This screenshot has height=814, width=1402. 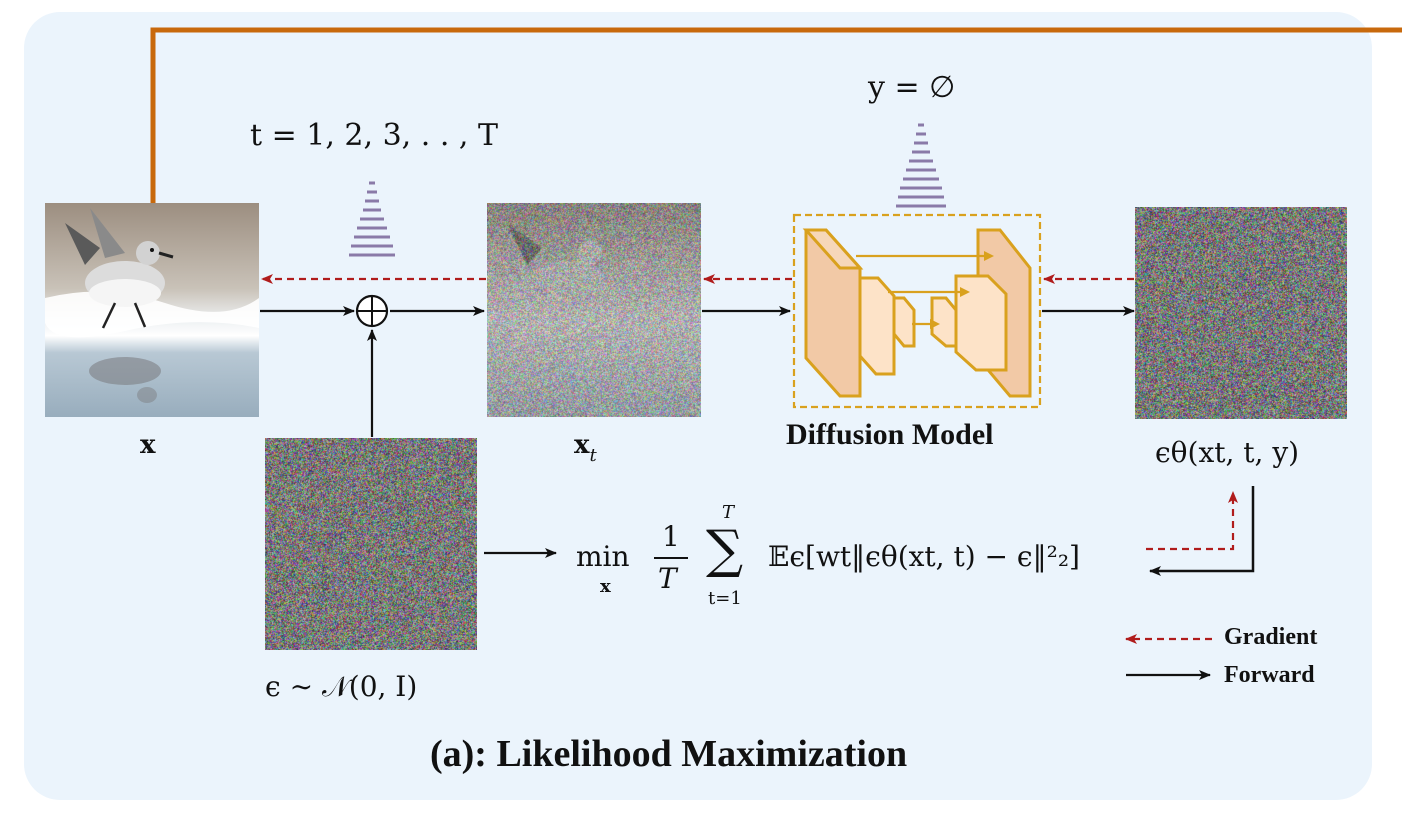 I want to click on clean-image, so click(x=152, y=310).